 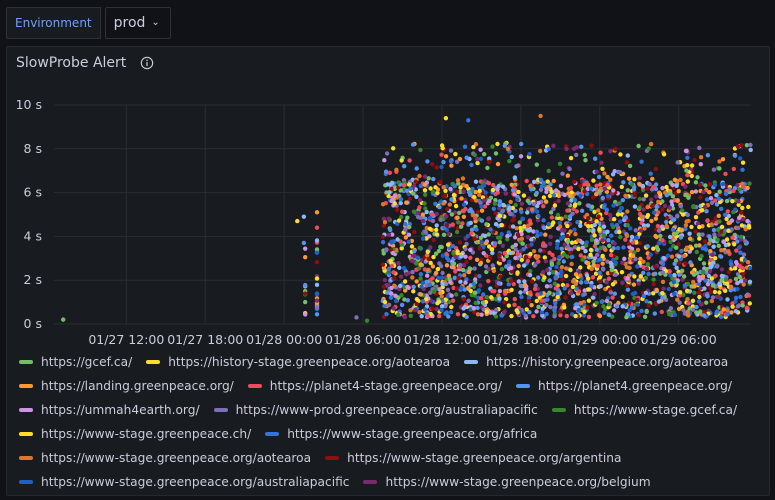 I want to click on legend-item: https://planet4-stage.greenpeace.org/, so click(x=374, y=386).